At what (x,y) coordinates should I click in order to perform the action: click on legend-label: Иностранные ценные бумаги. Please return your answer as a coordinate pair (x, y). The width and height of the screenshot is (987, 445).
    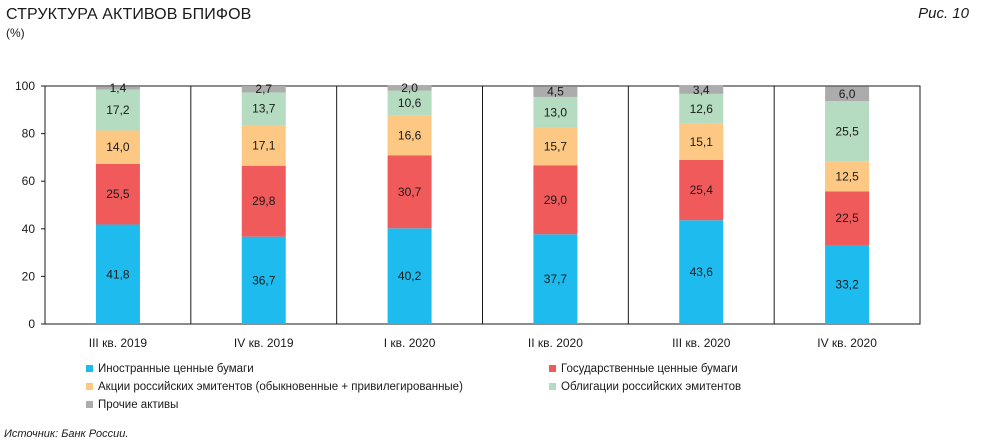
    Looking at the image, I should click on (176, 369).